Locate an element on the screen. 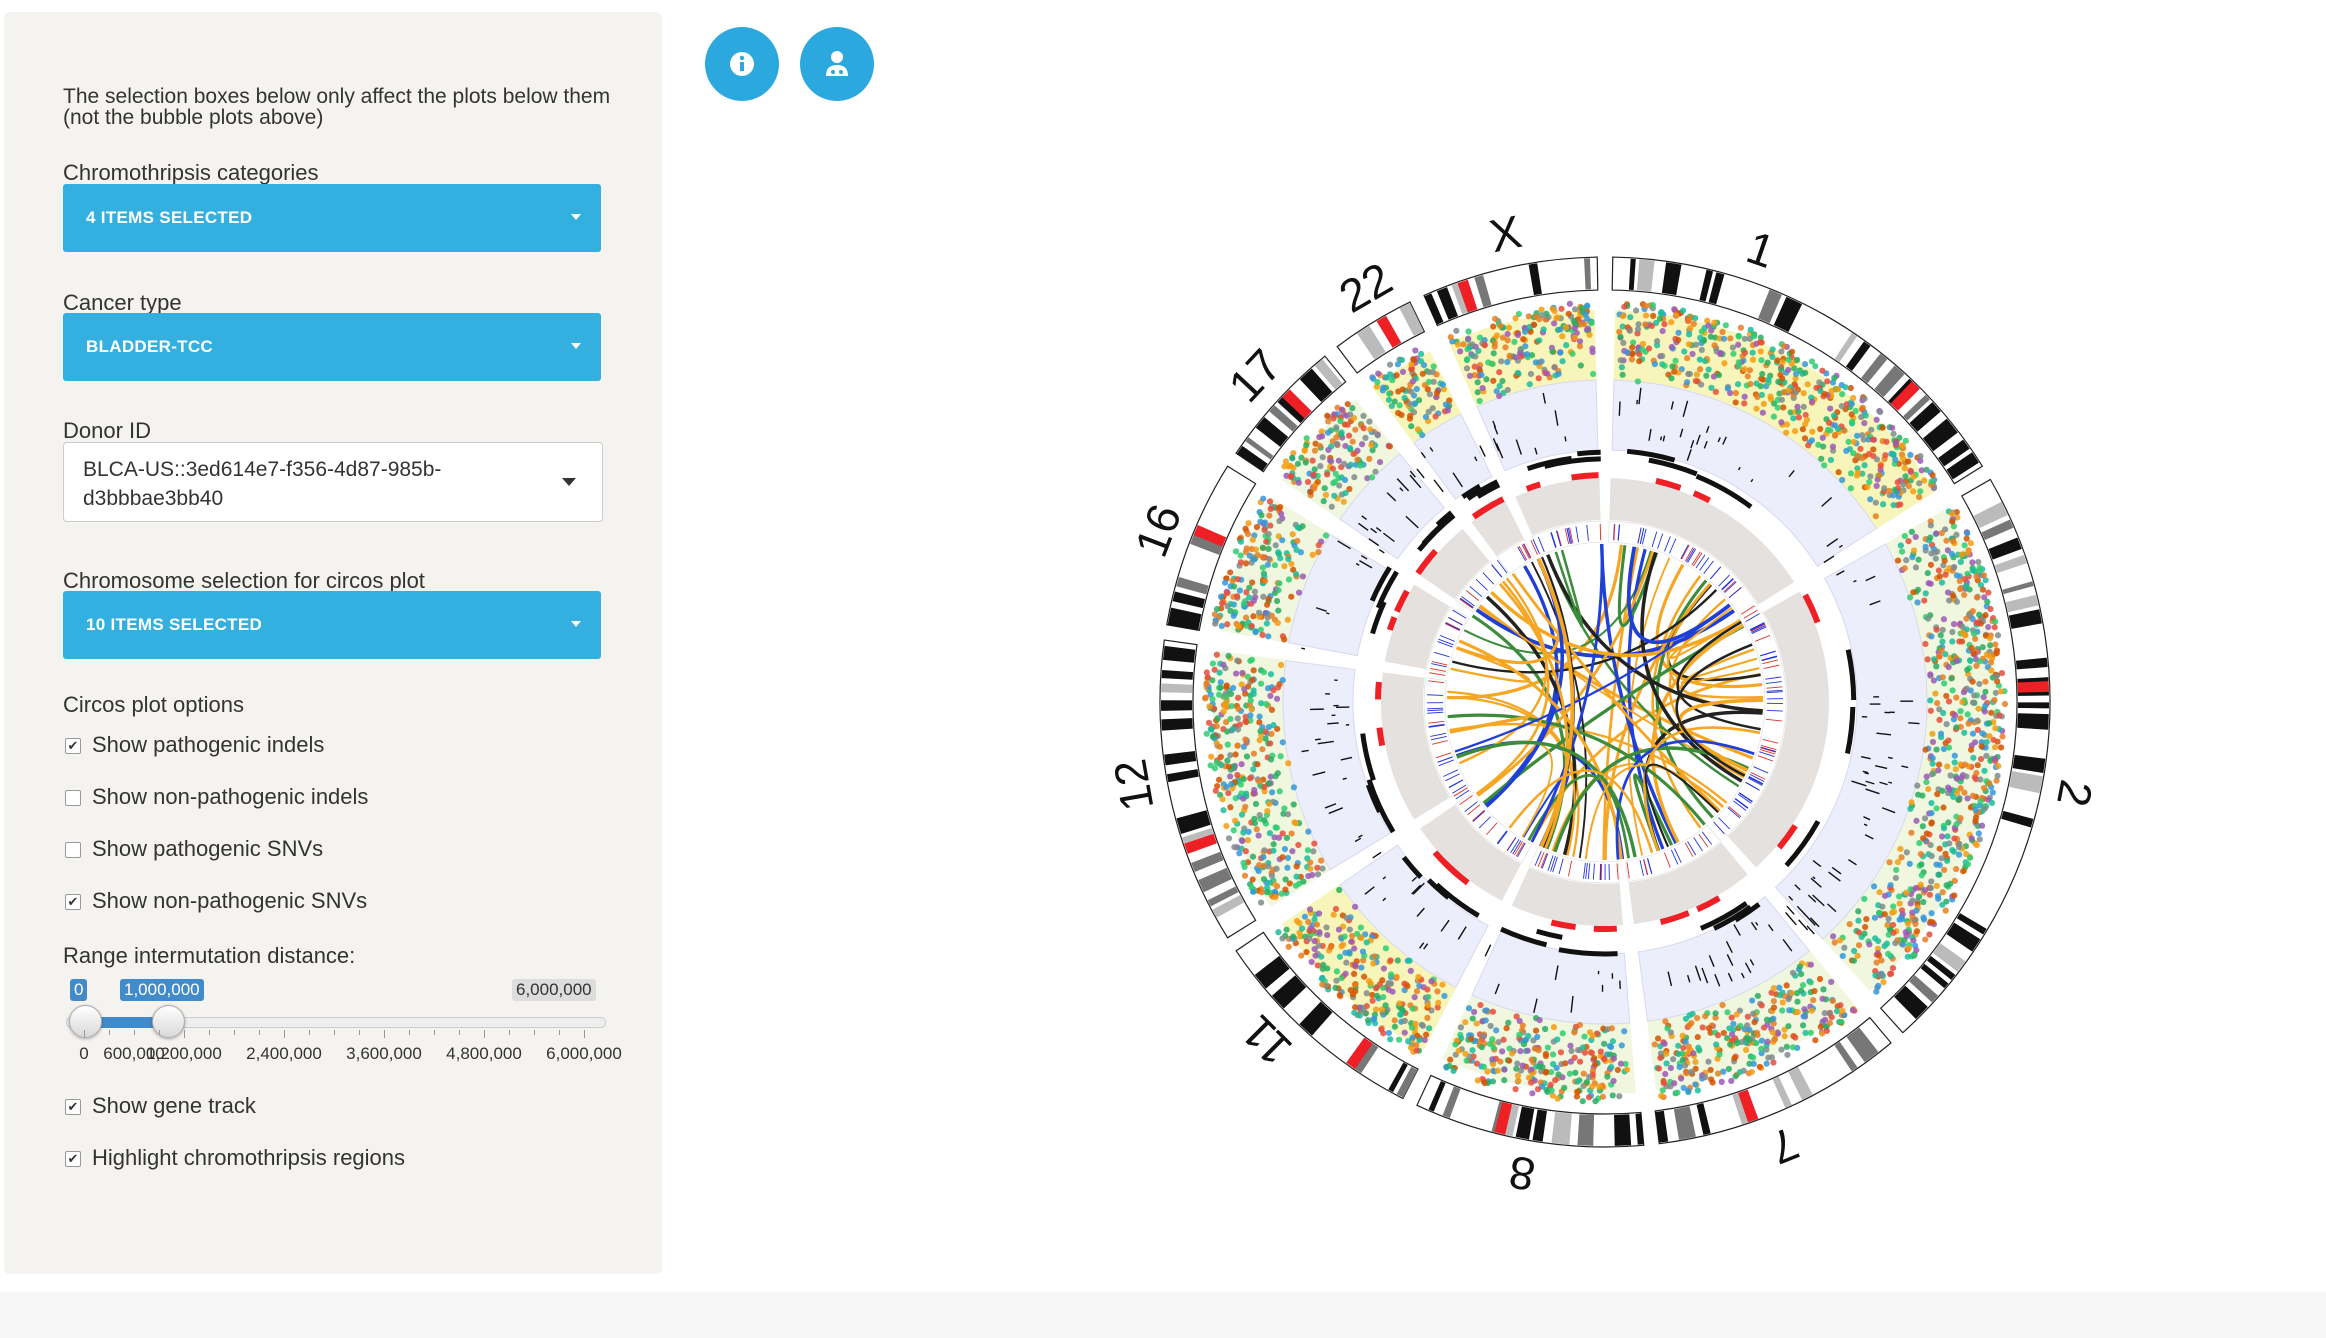  circos-options-label: Circos plot options is located at coordinates (153, 704).